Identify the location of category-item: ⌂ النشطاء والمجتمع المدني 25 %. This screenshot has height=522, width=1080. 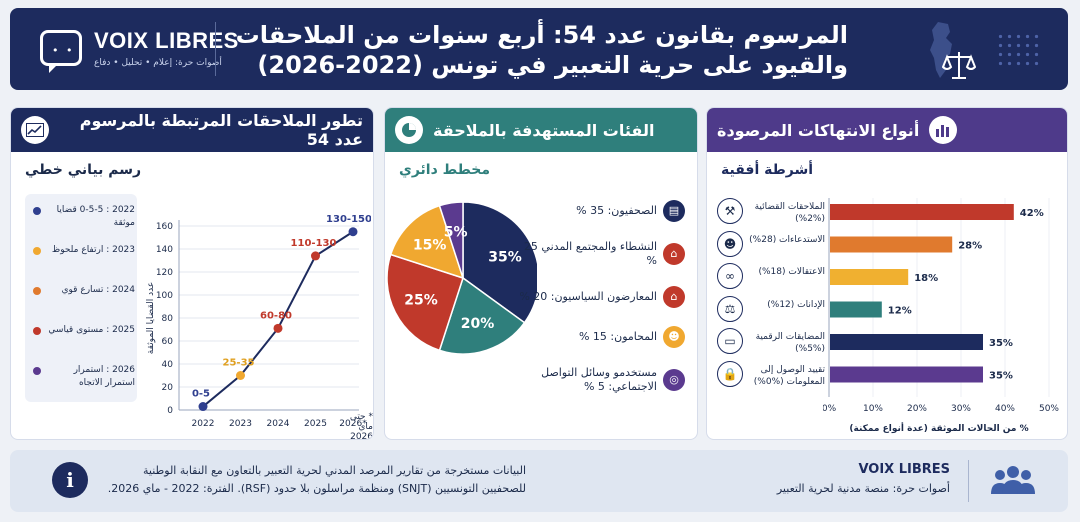
(600, 254).